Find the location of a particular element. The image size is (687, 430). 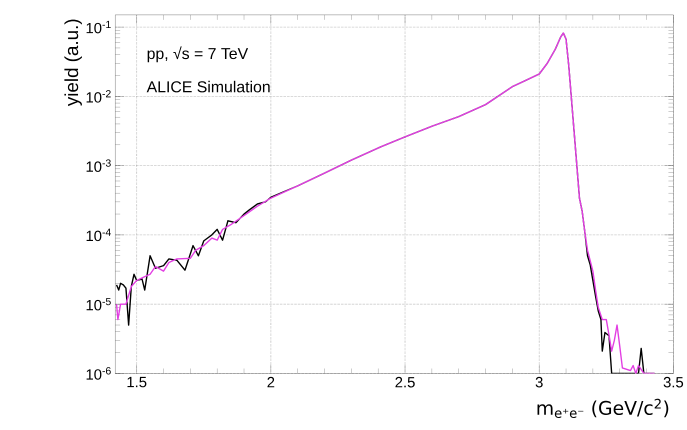

x-tick-label: 3 is located at coordinates (539, 382).